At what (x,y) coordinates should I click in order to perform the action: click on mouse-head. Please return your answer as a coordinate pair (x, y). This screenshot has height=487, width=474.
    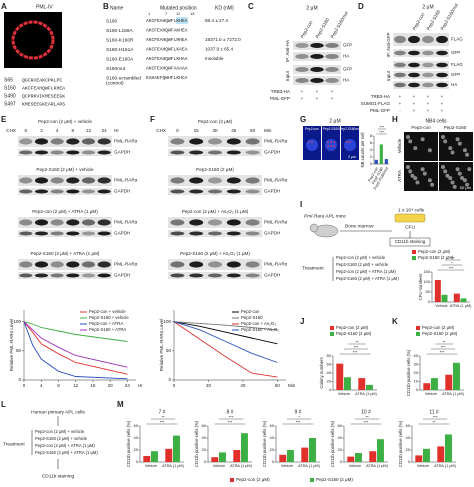
    Looking at the image, I should click on (314, 228).